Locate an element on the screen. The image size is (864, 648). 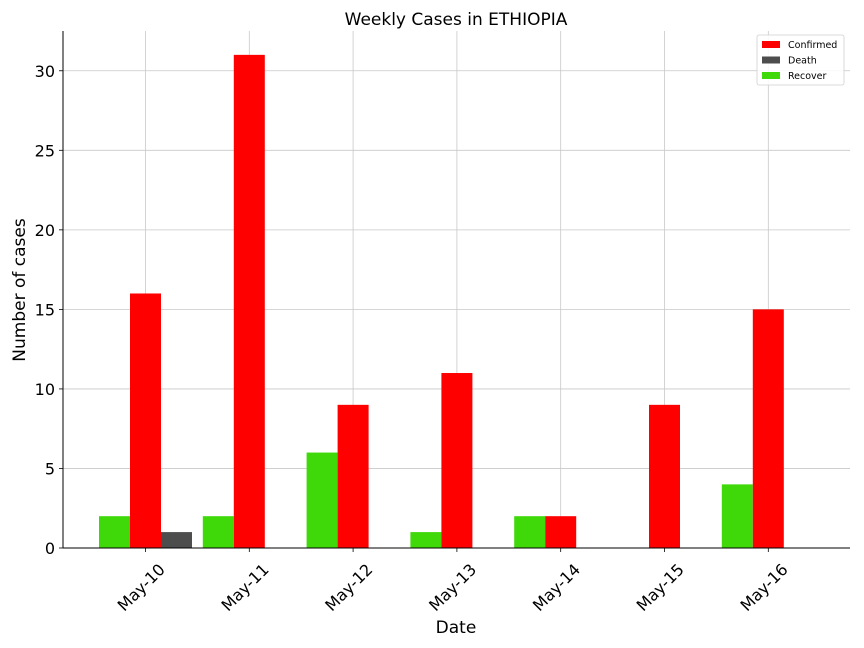
y-tick-label: 10 is located at coordinates (45, 389).